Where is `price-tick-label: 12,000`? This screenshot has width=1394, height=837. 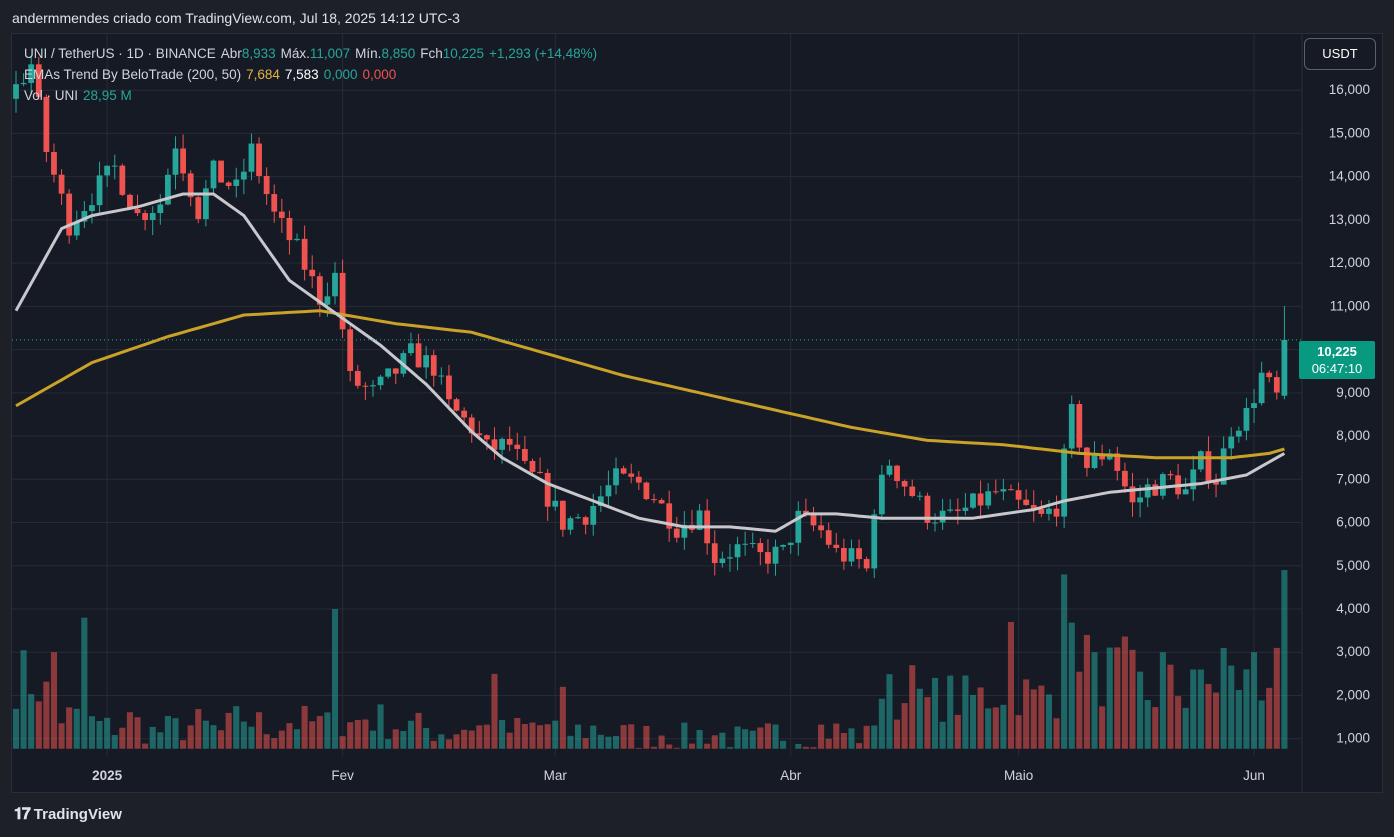 price-tick-label: 12,000 is located at coordinates (1349, 262).